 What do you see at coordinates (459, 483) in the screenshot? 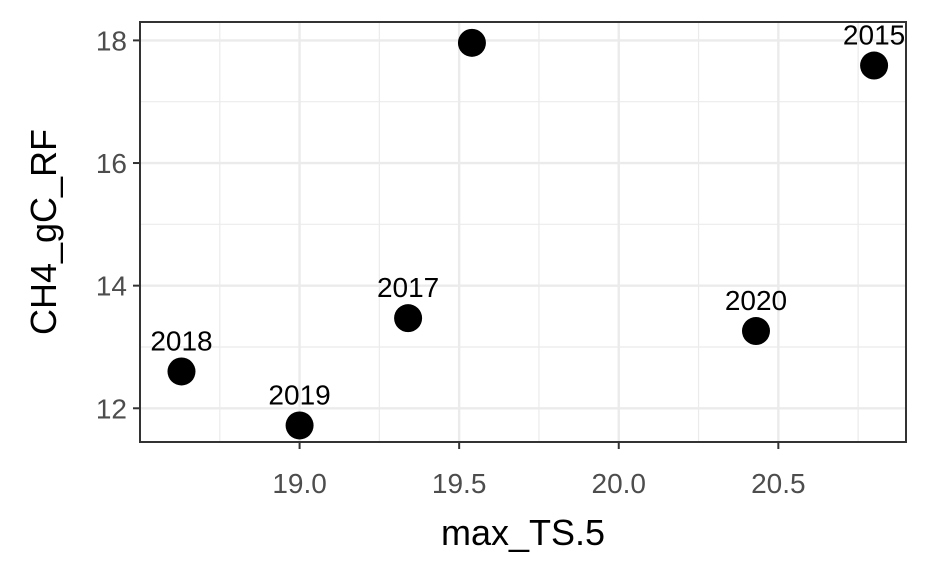
I see `x-tick-label: 19.5` at bounding box center [459, 483].